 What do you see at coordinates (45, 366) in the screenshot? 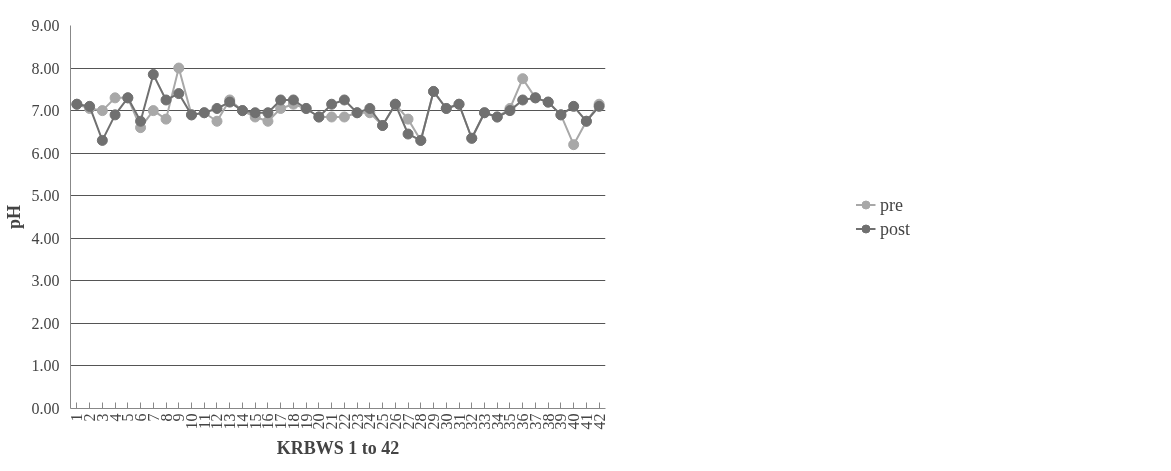
I see `y-tick-label: 1.00` at bounding box center [45, 366].